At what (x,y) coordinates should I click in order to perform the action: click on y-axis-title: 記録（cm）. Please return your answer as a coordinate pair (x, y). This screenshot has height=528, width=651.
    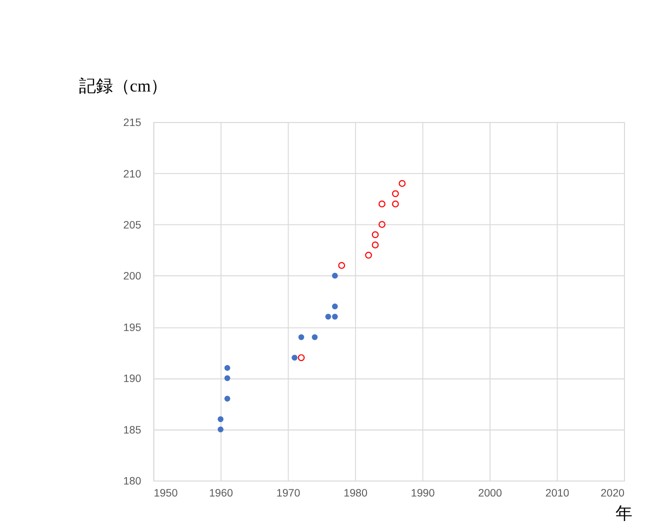
    Looking at the image, I should click on (123, 86).